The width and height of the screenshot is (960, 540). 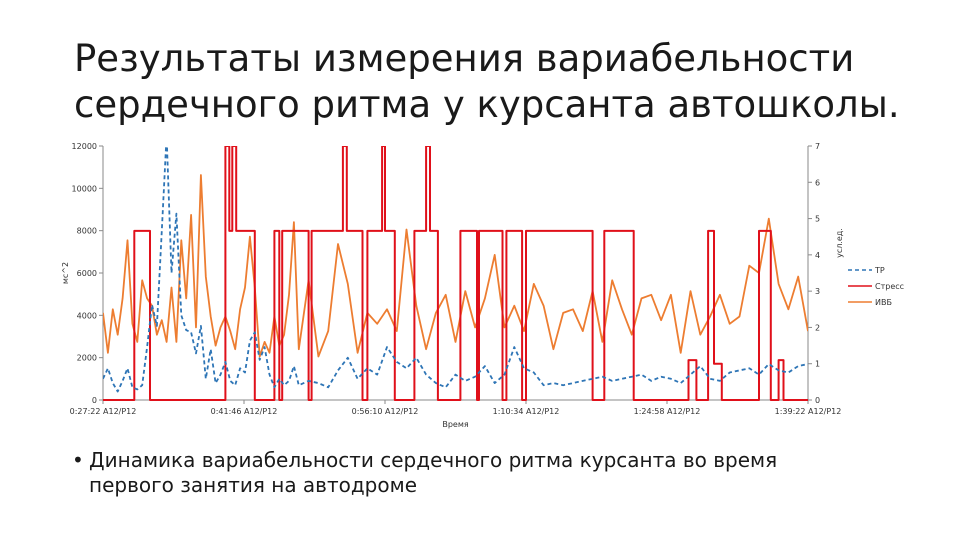 I want to click on y-right-tick-label: 7, so click(x=817, y=146).